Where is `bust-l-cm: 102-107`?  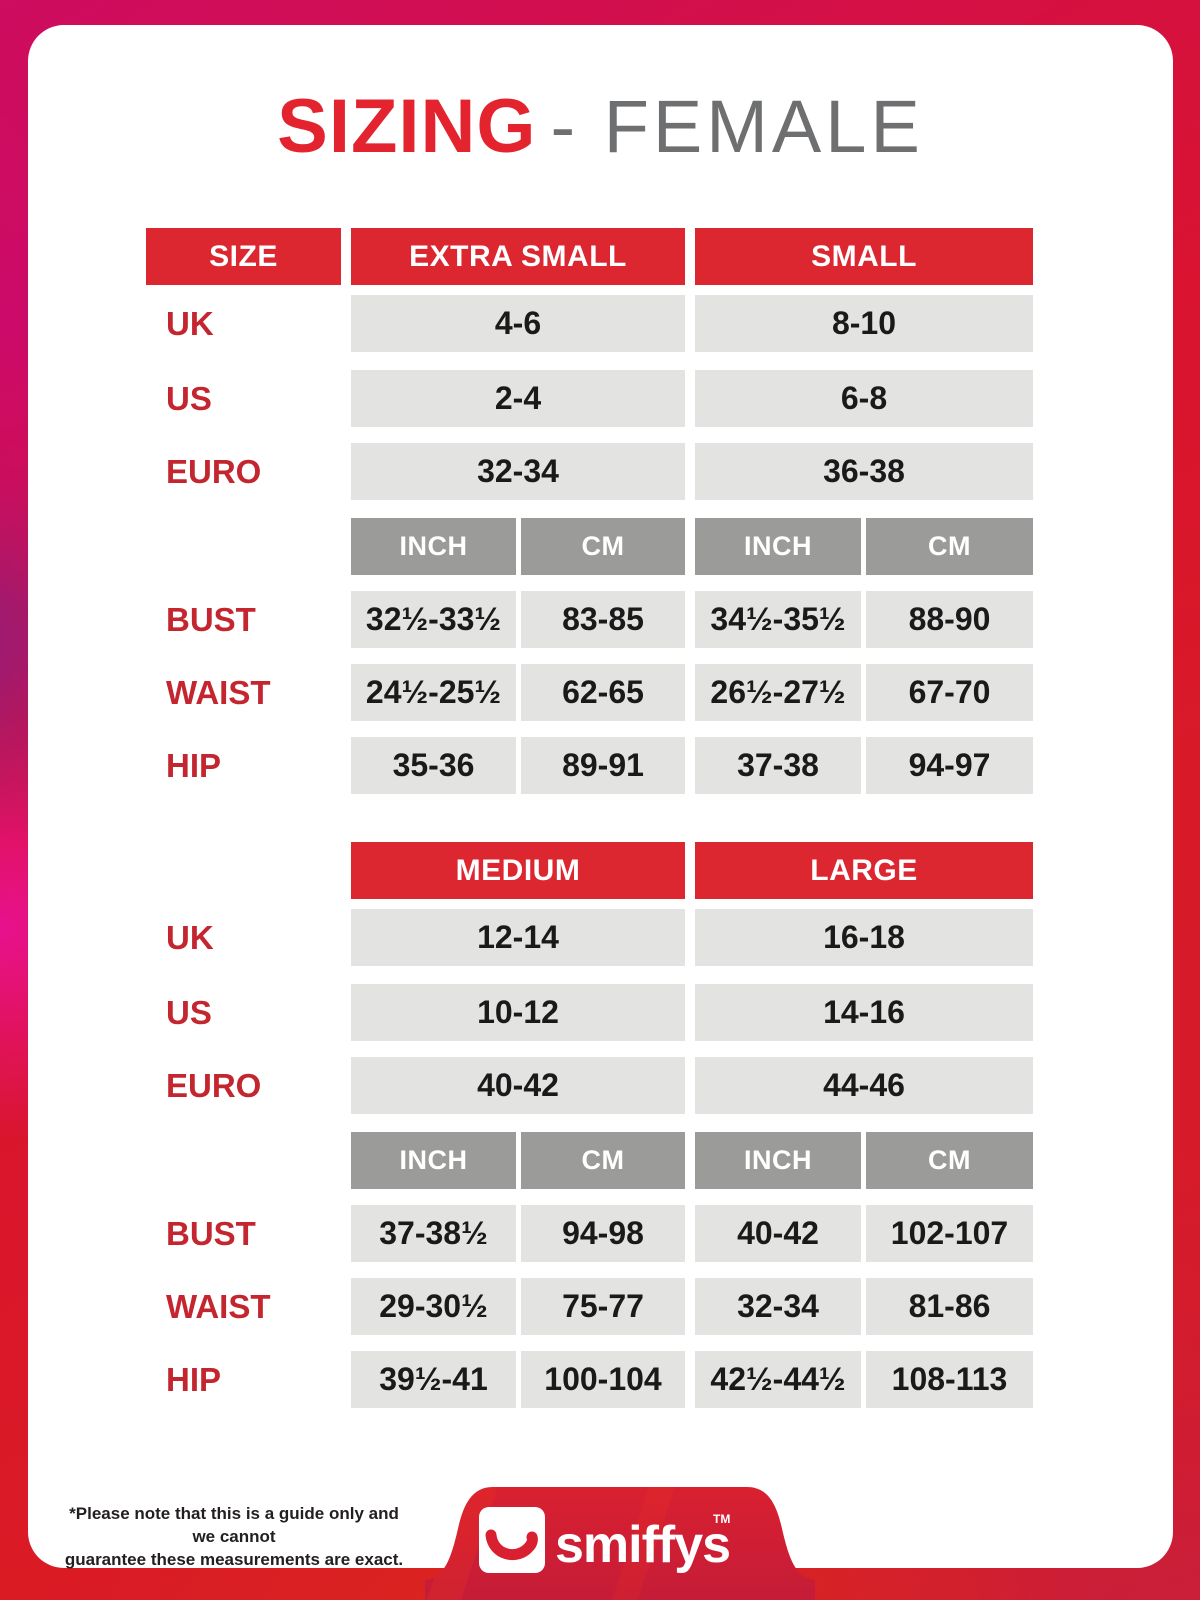 bust-l-cm: 102-107 is located at coordinates (949, 1233).